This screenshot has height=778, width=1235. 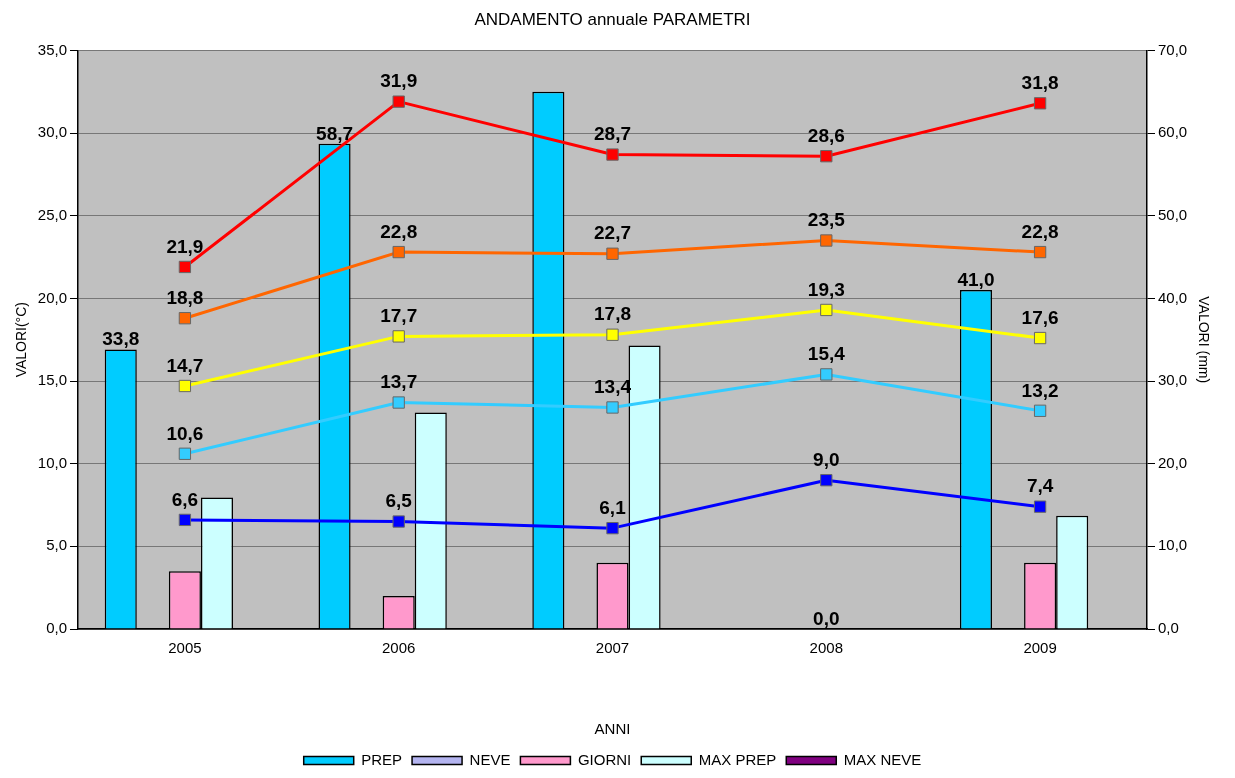 What do you see at coordinates (612, 648) in the screenshot?
I see `x-tick-label: 2007` at bounding box center [612, 648].